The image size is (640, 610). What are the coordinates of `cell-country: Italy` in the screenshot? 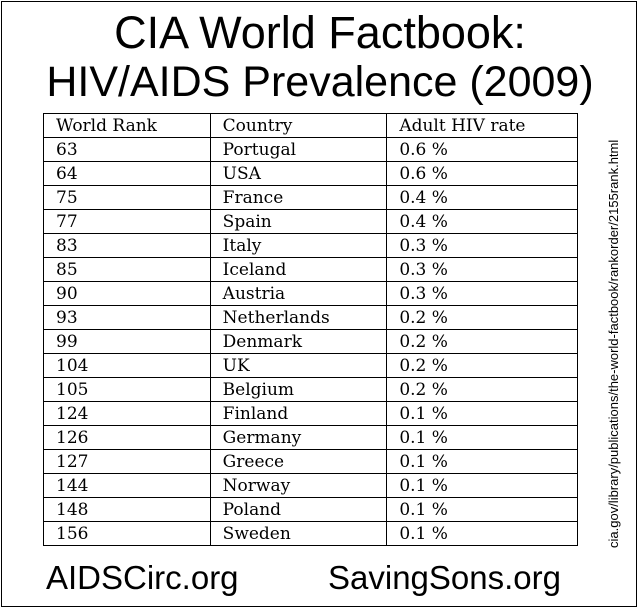 It's located at (298, 245).